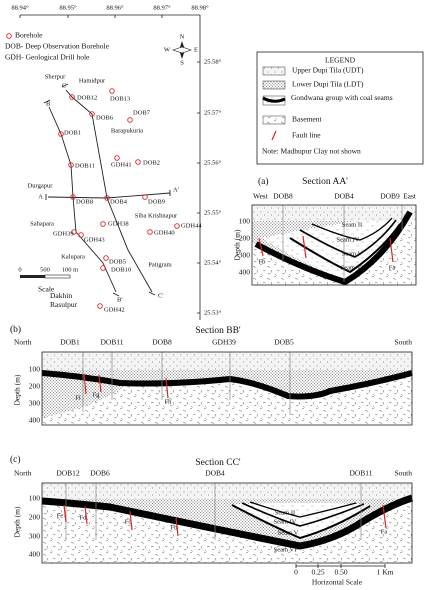  Describe the element at coordinates (47, 57) in the screenshot. I see `map-legend-text: GDH- Geological Drill hole` at that location.